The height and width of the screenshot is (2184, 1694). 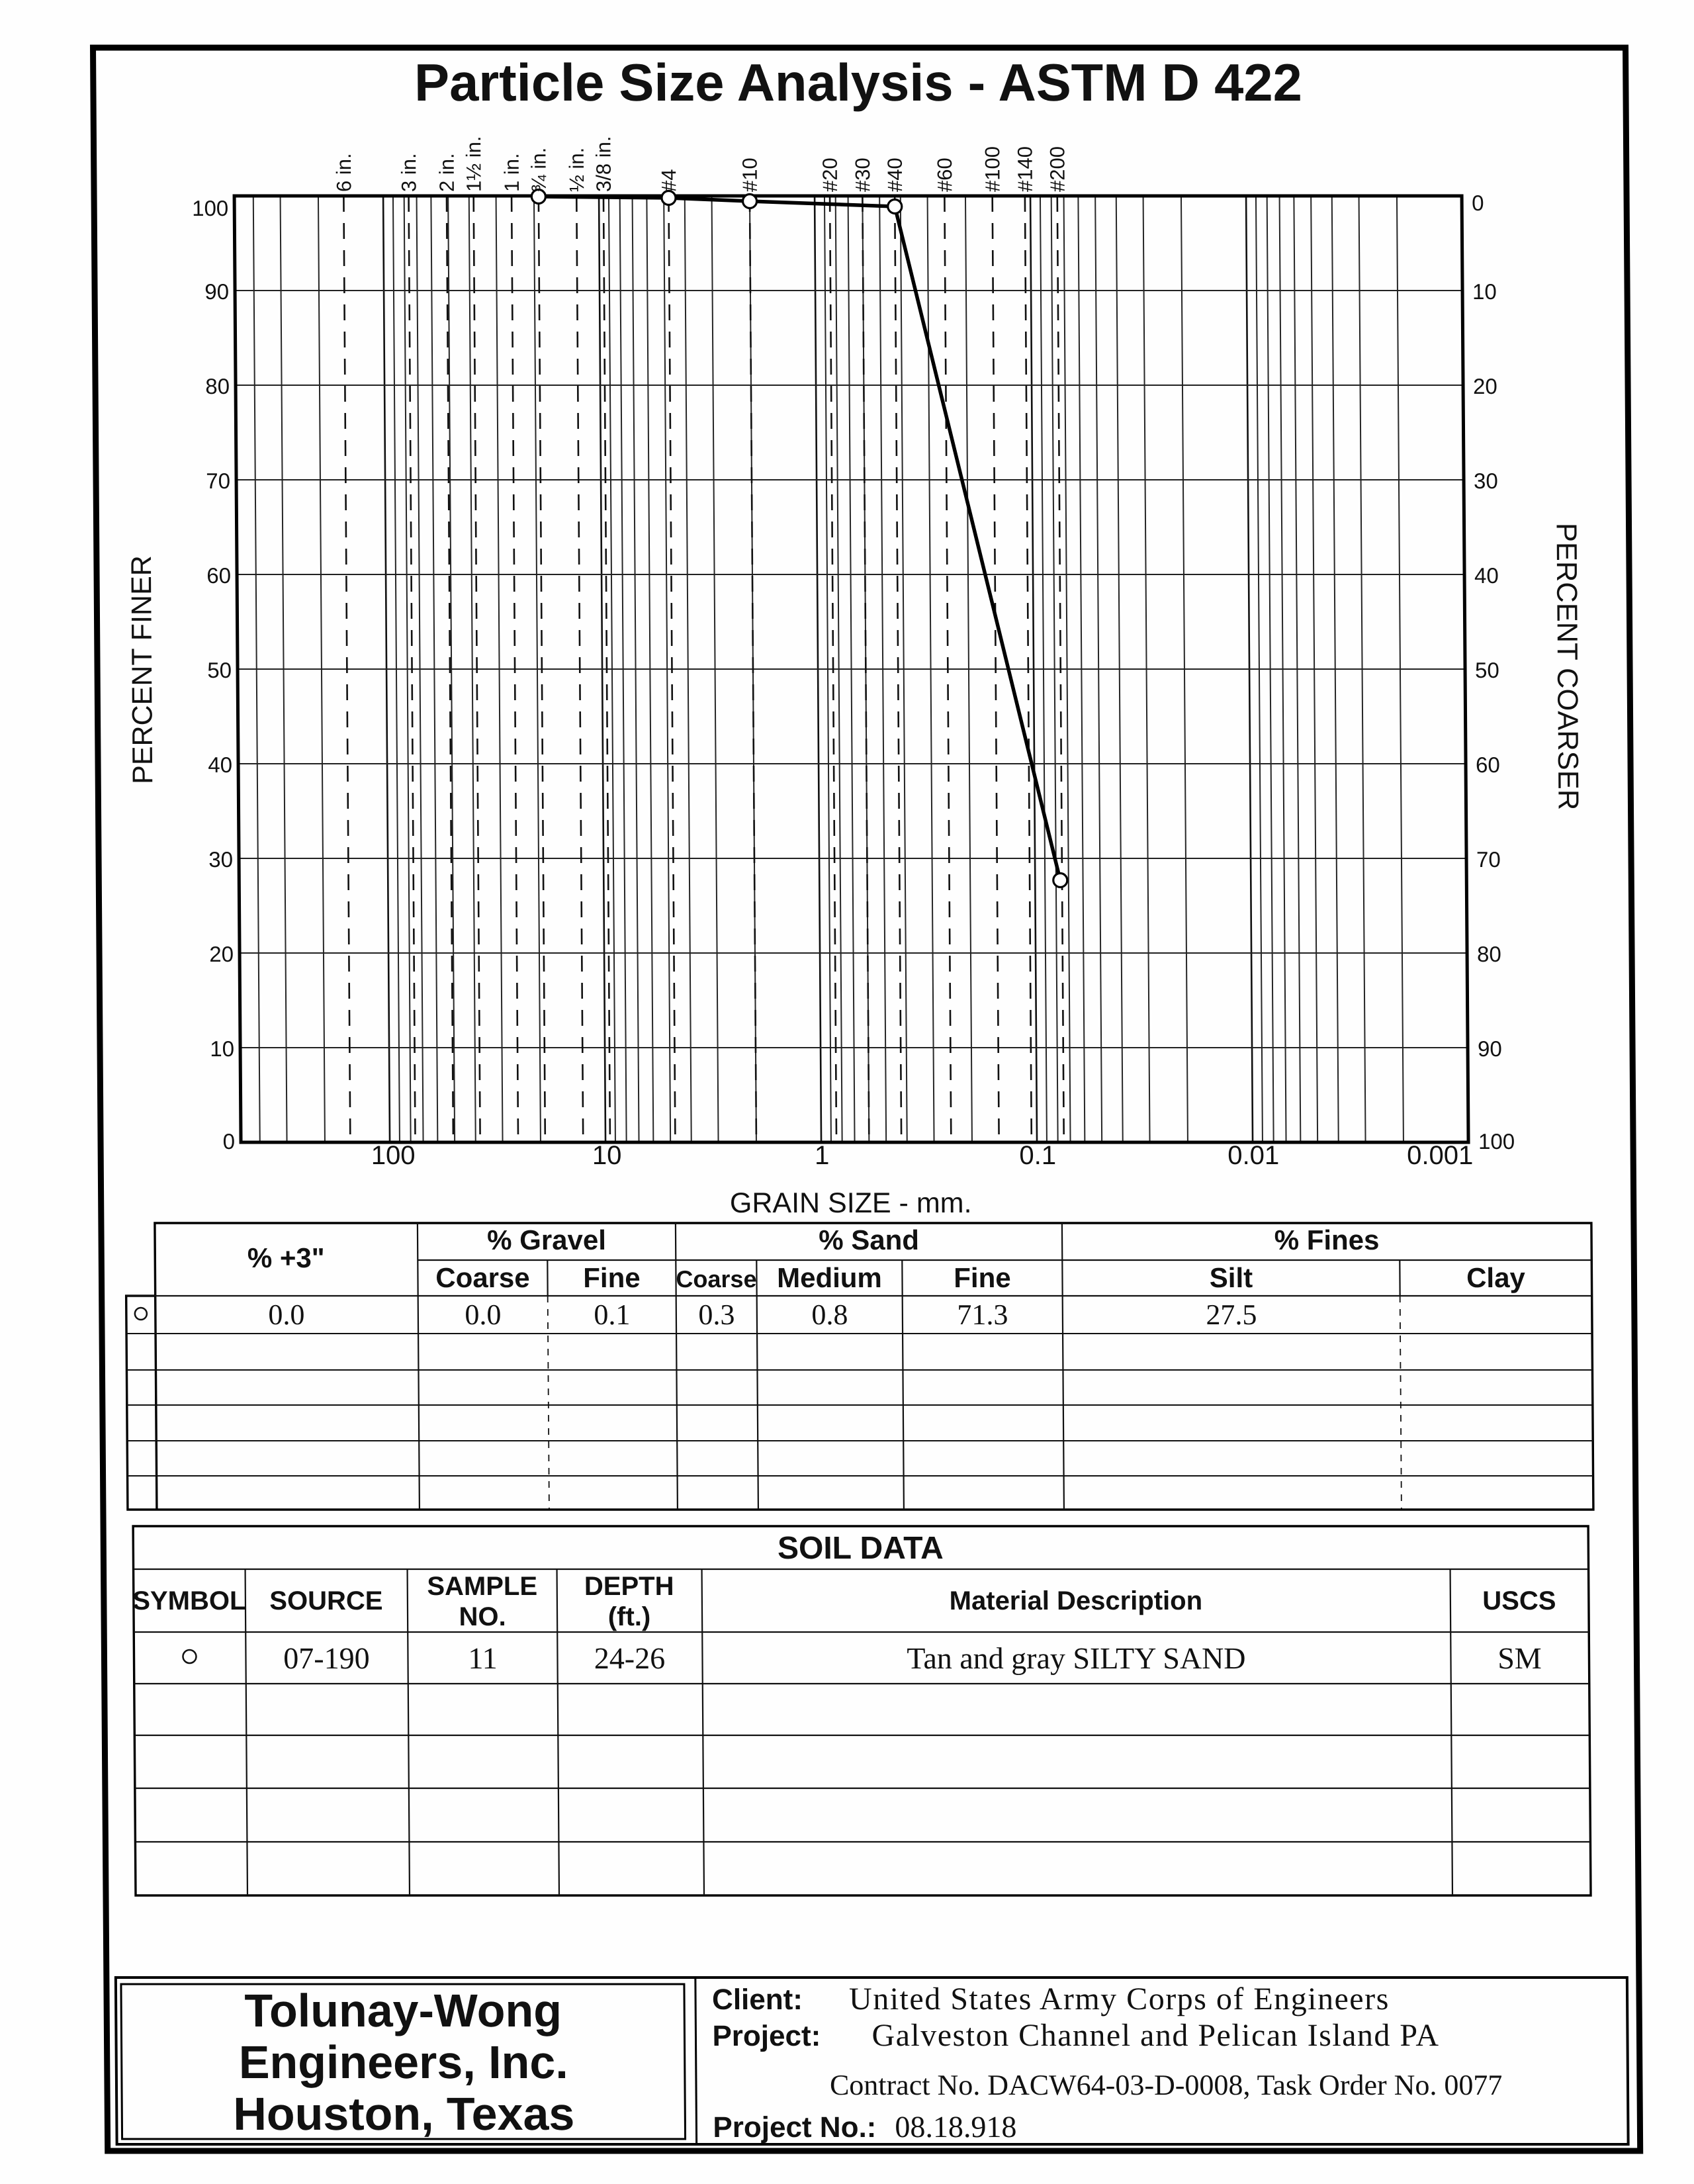 What do you see at coordinates (629, 1587) in the screenshot?
I see `svg-text: DEPTH` at bounding box center [629, 1587].